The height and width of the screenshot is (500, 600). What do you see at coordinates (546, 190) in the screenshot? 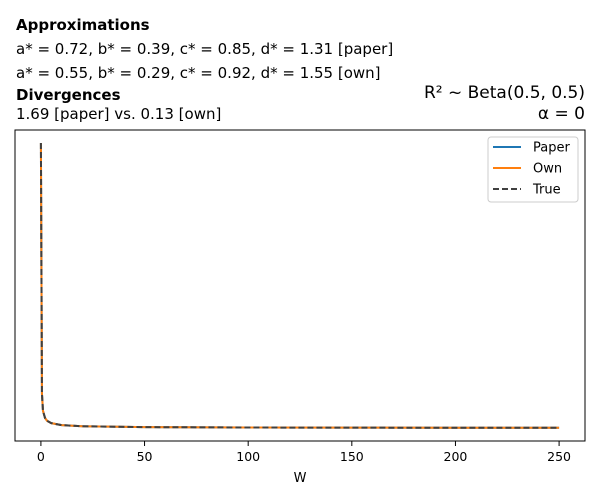
I see `legend-label-true: True` at bounding box center [546, 190].